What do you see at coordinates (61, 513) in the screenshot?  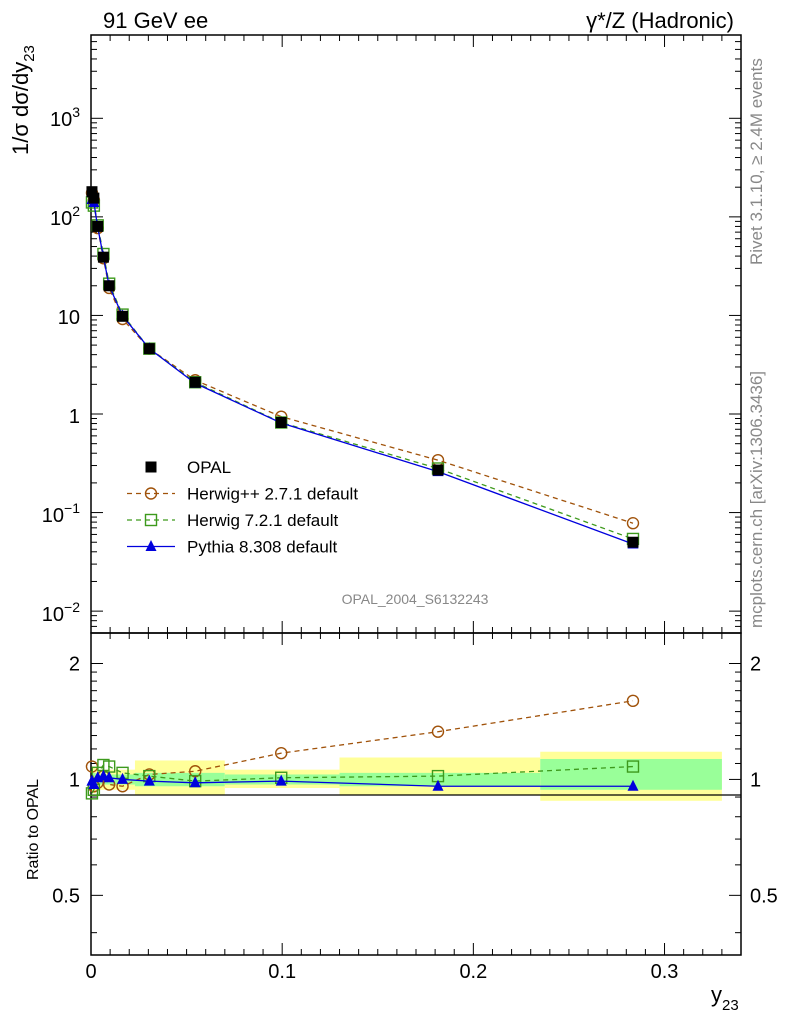 I see `ytick-1e-1: 10⁻¹` at bounding box center [61, 513].